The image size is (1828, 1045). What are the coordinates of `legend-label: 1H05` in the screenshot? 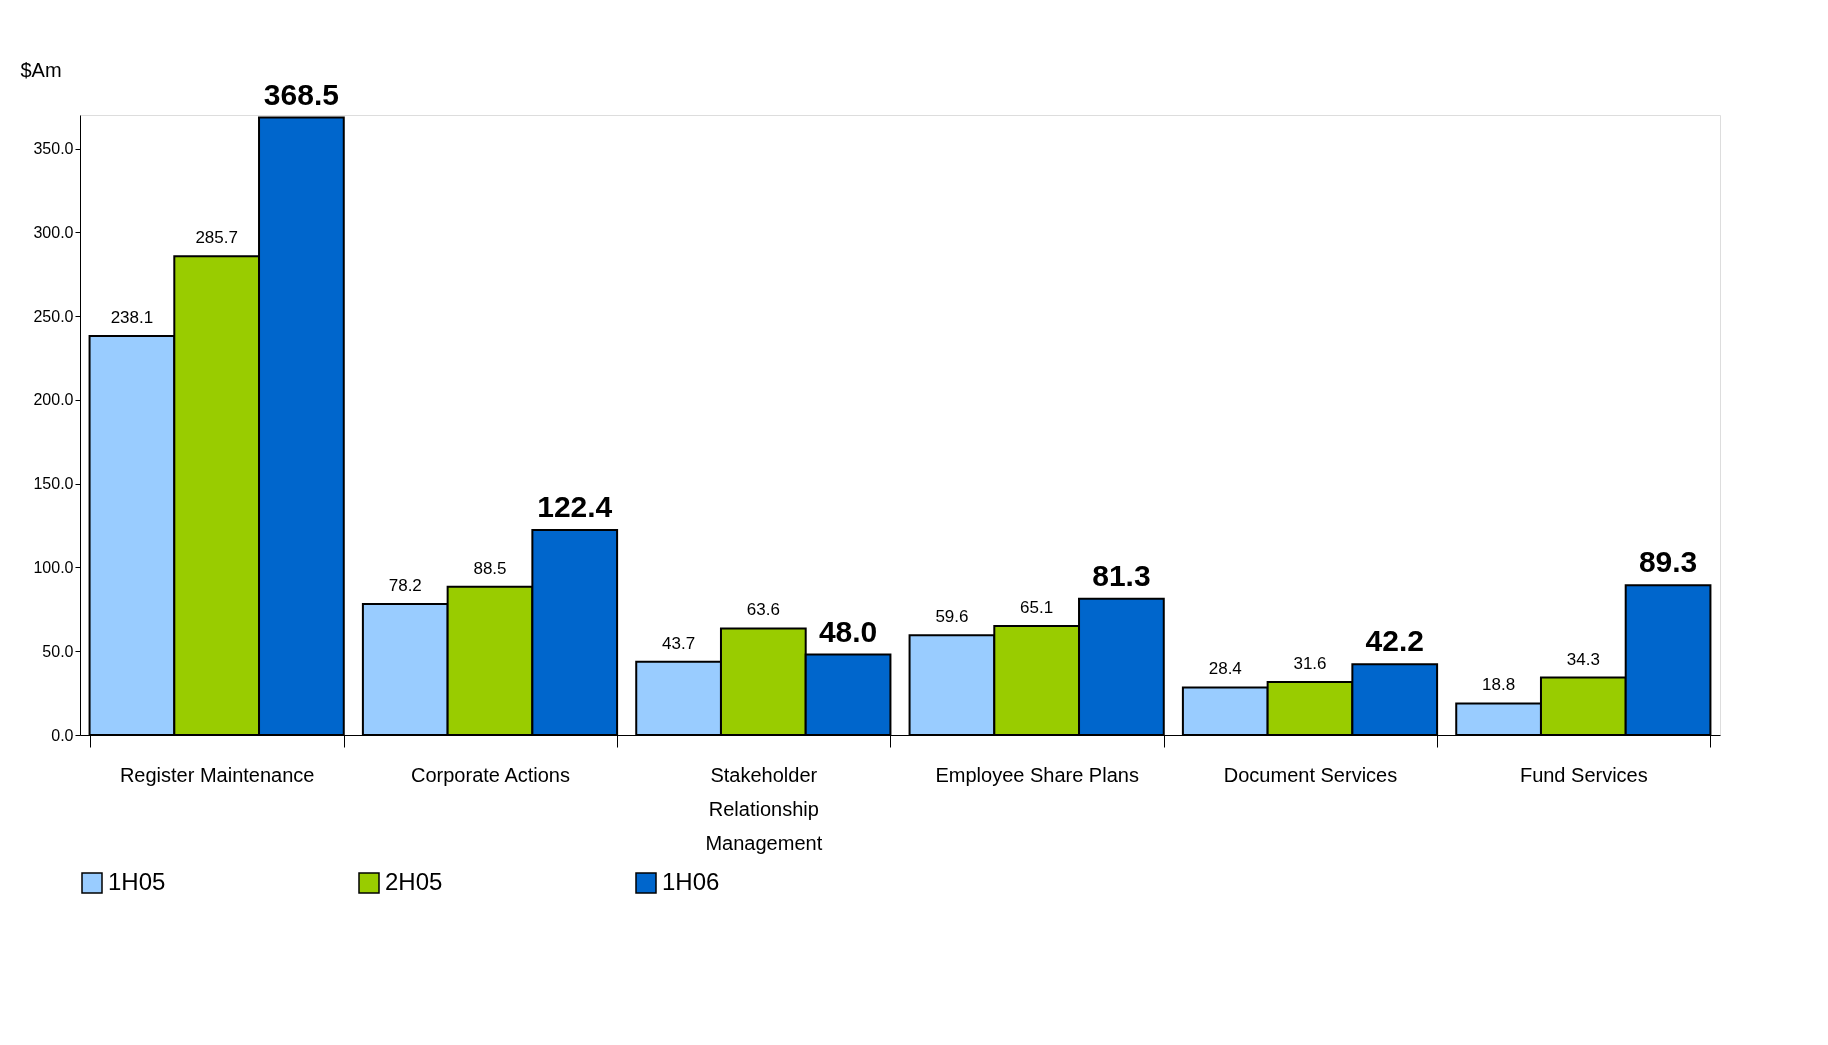 It's located at (137, 881).